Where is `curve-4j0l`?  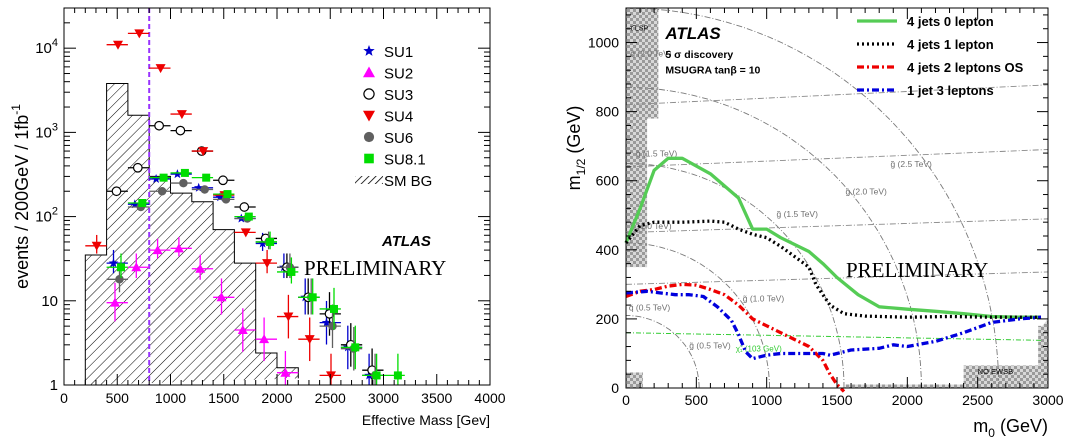
curve-4j0l is located at coordinates (832, 237).